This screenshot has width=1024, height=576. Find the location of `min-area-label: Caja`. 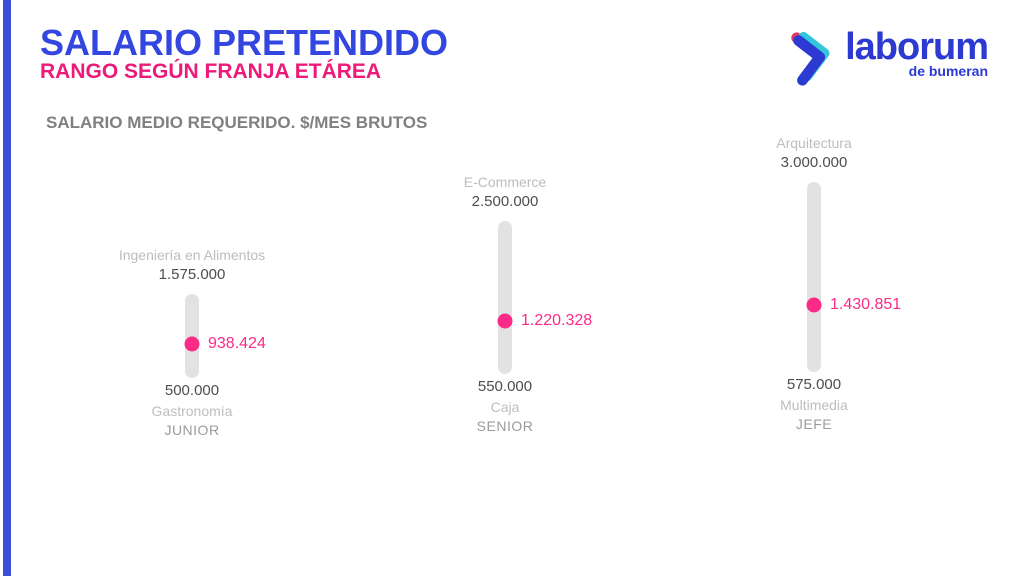

min-area-label: Caja is located at coordinates (505, 406).